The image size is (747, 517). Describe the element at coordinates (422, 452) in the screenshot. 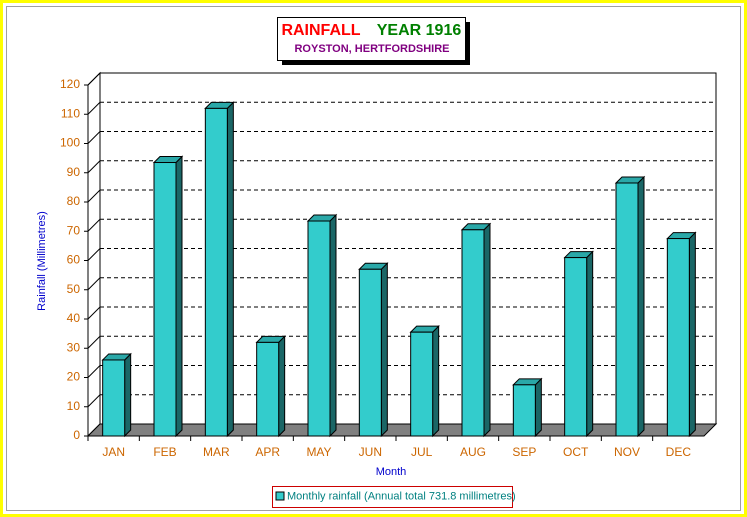

I see `x-tick-label: JUL` at that location.